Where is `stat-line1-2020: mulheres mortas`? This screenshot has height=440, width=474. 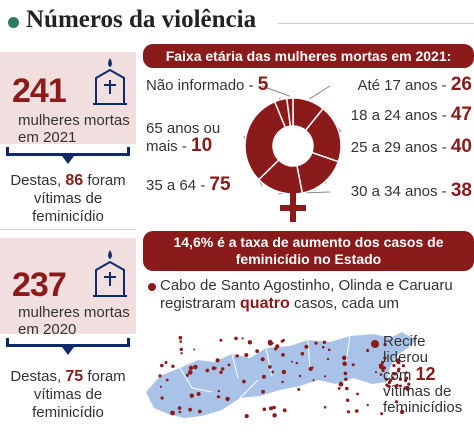
stat-line1-2020: mulheres mortas is located at coordinates (74, 312).